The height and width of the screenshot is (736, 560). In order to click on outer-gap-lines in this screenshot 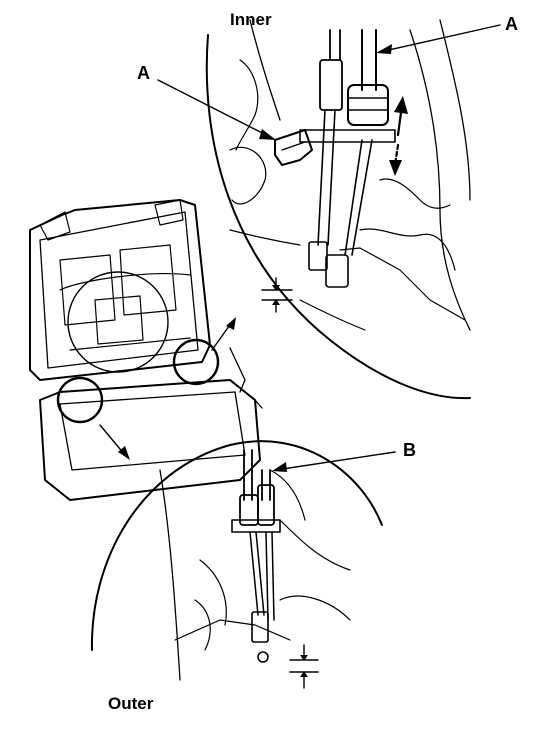, I will do `click(304, 666)`.